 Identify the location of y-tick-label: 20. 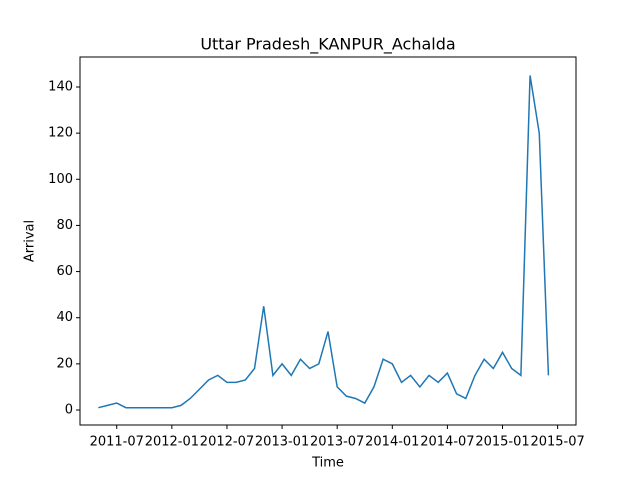
(64, 363).